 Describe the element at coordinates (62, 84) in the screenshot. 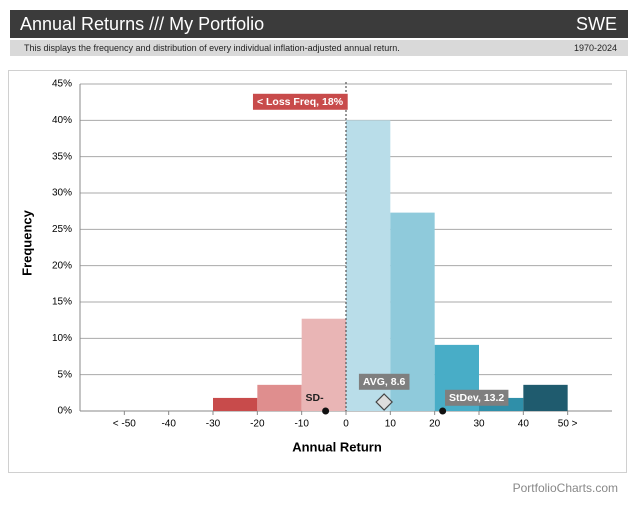

I see `y-tick-label: 45%` at that location.